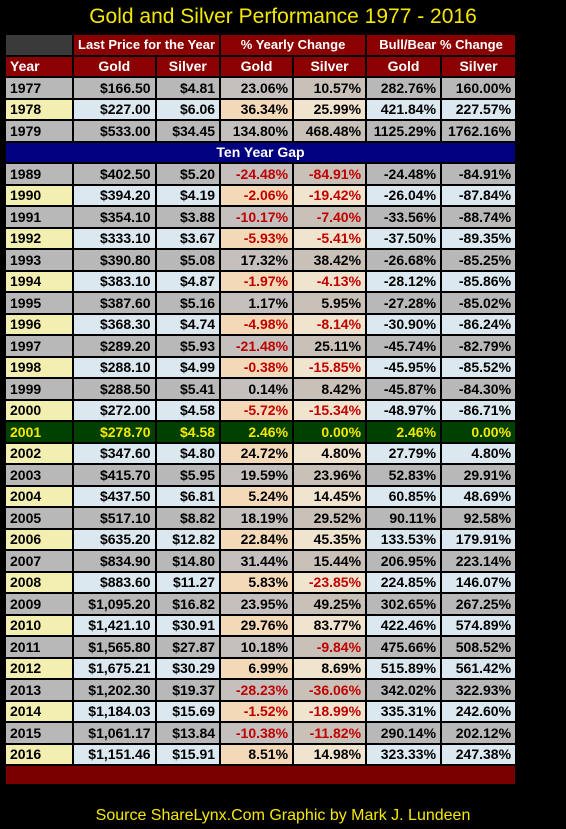 The width and height of the screenshot is (566, 829). I want to click on cell-yearly-gold: 23.06%, so click(257, 88).